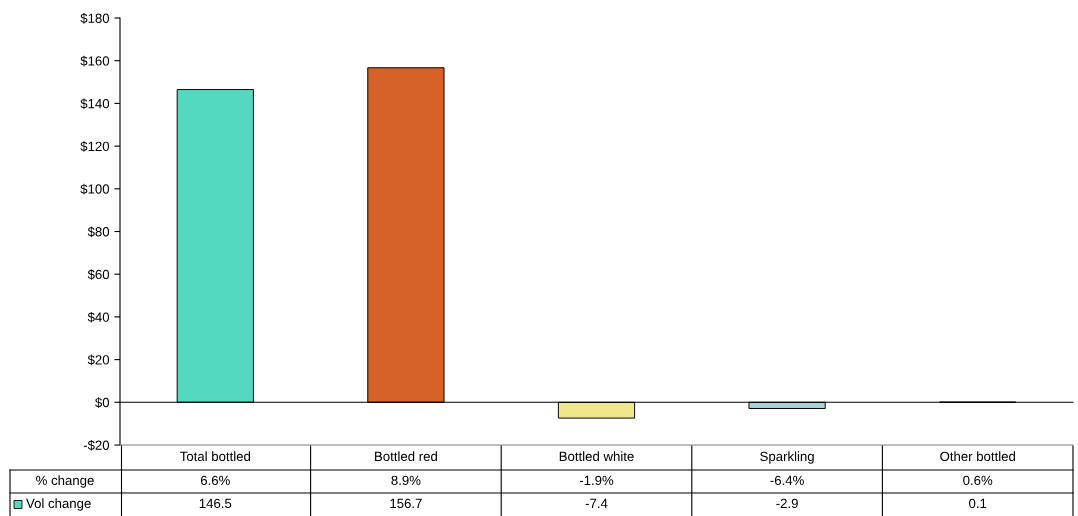 The width and height of the screenshot is (1078, 516). I want to click on x-tick-label: Bottled white, so click(596, 456).